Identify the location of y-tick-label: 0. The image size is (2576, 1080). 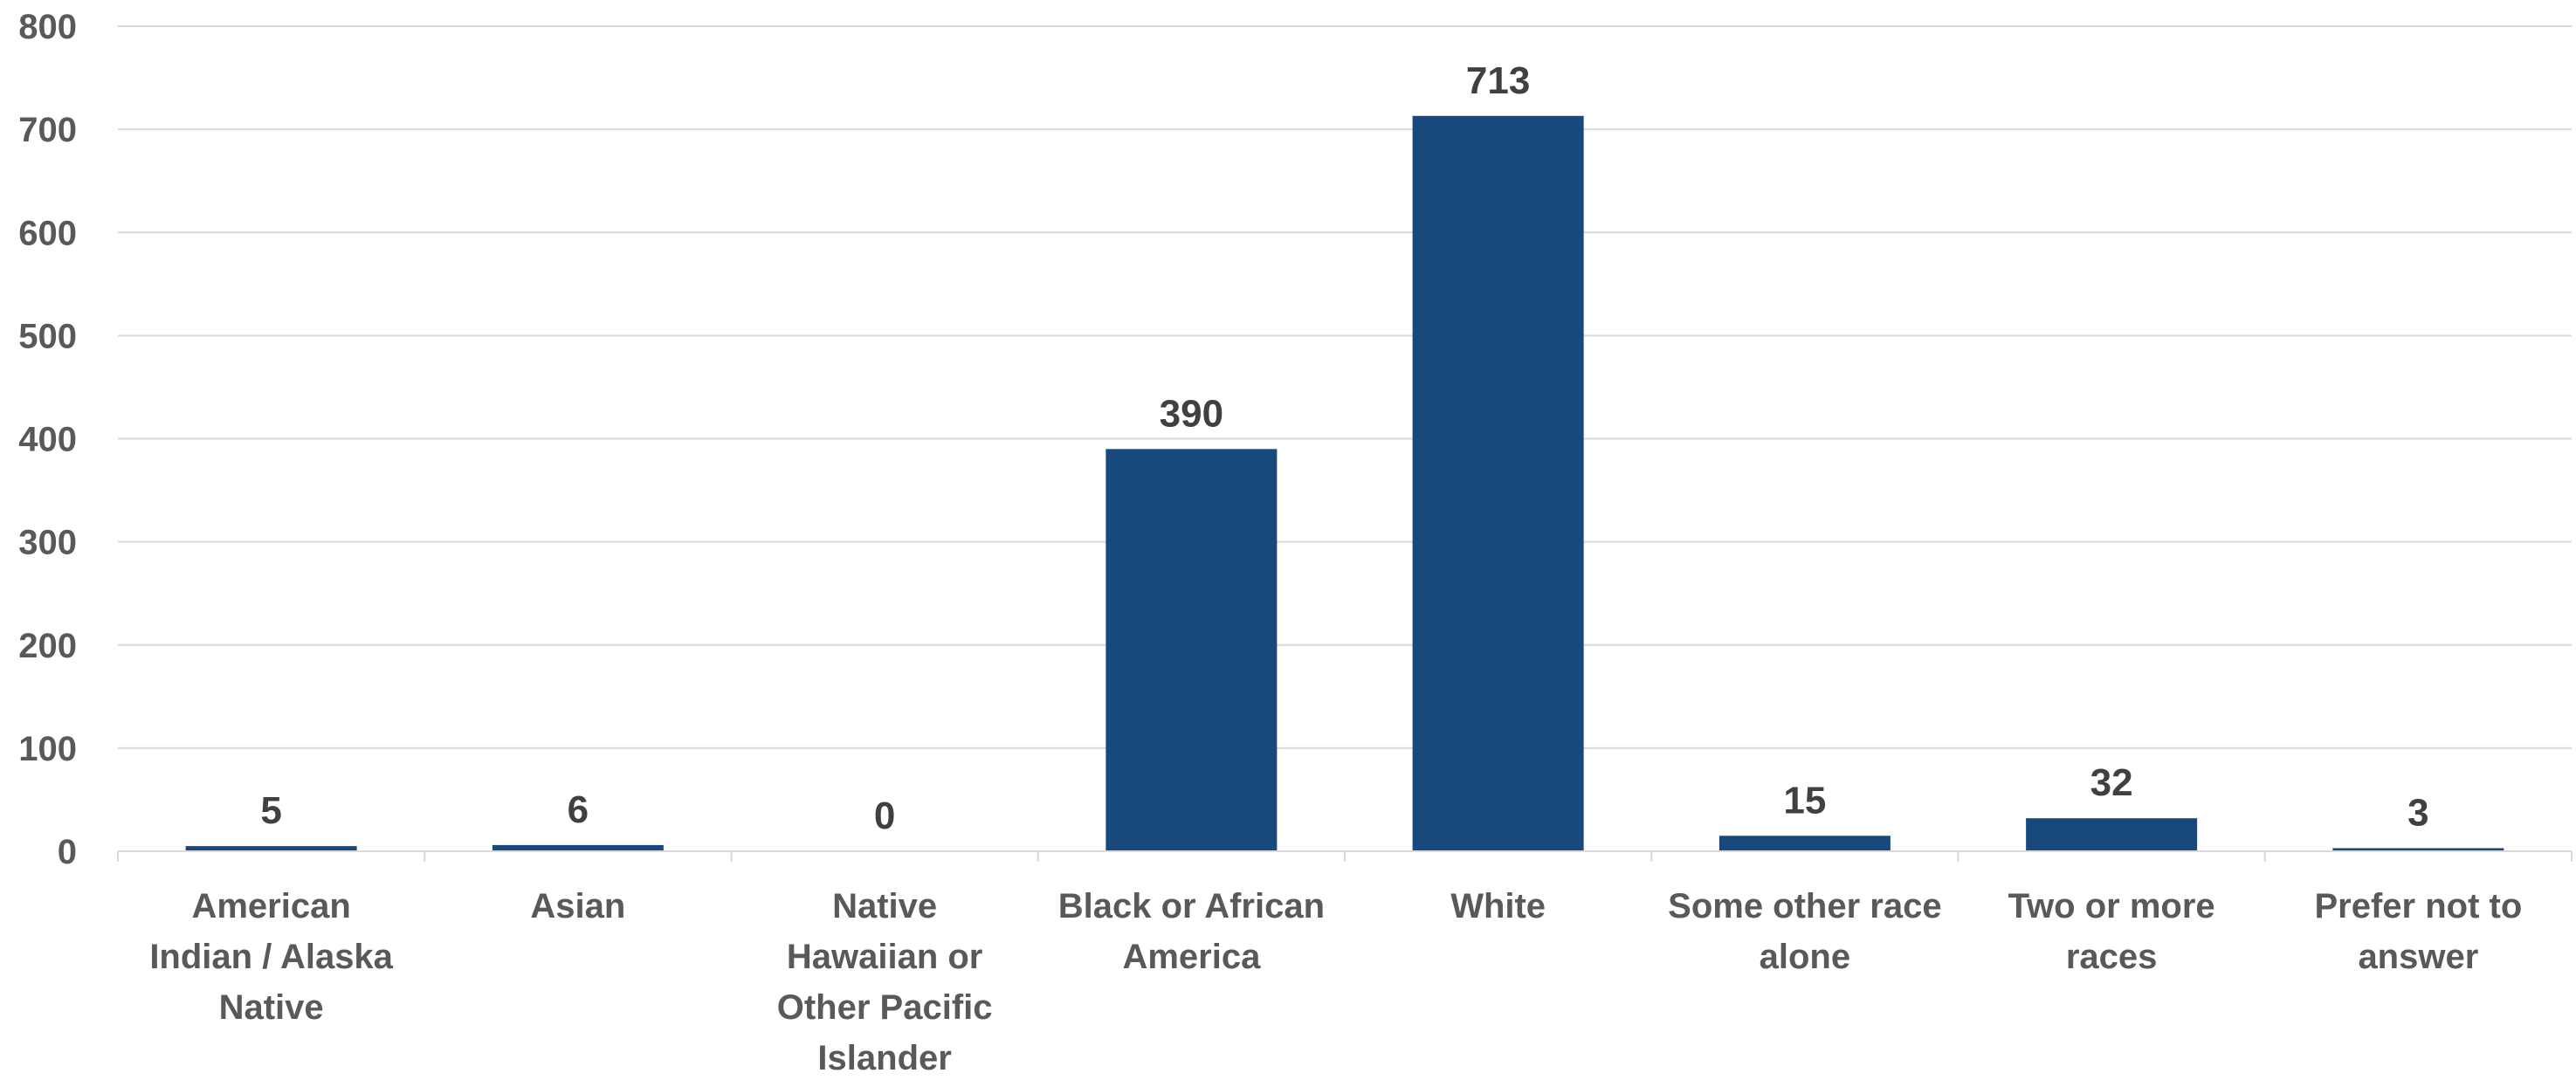
(67, 852).